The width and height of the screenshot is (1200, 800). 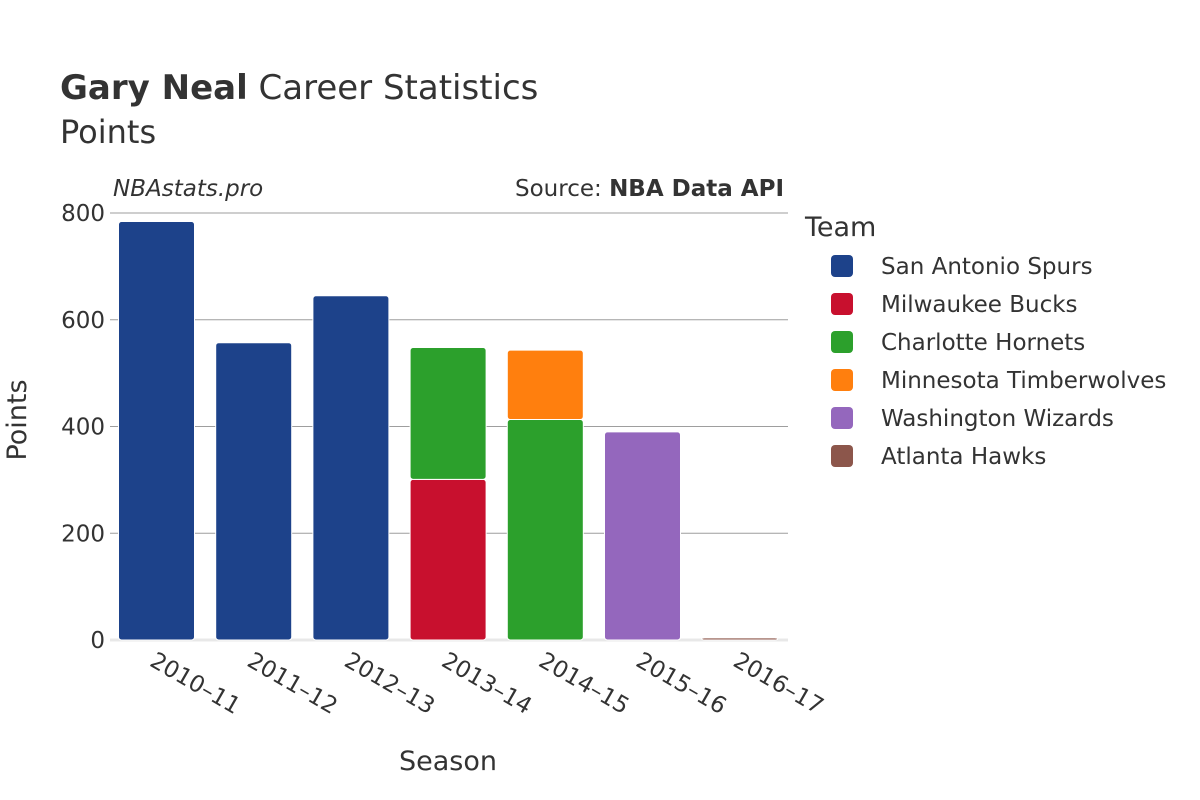 What do you see at coordinates (292, 684) in the screenshot?
I see `x-tick-label: 2011–12` at bounding box center [292, 684].